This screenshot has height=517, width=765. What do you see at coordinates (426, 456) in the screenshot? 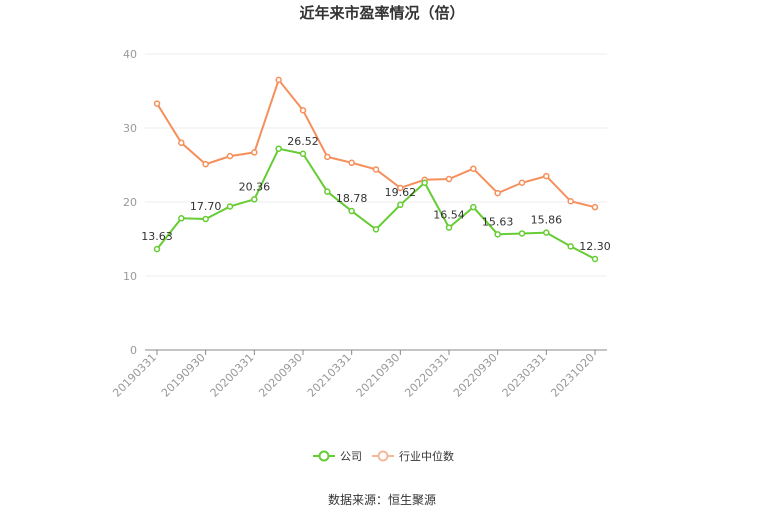
I see `legend-industry-label: 行业中位数` at bounding box center [426, 456].